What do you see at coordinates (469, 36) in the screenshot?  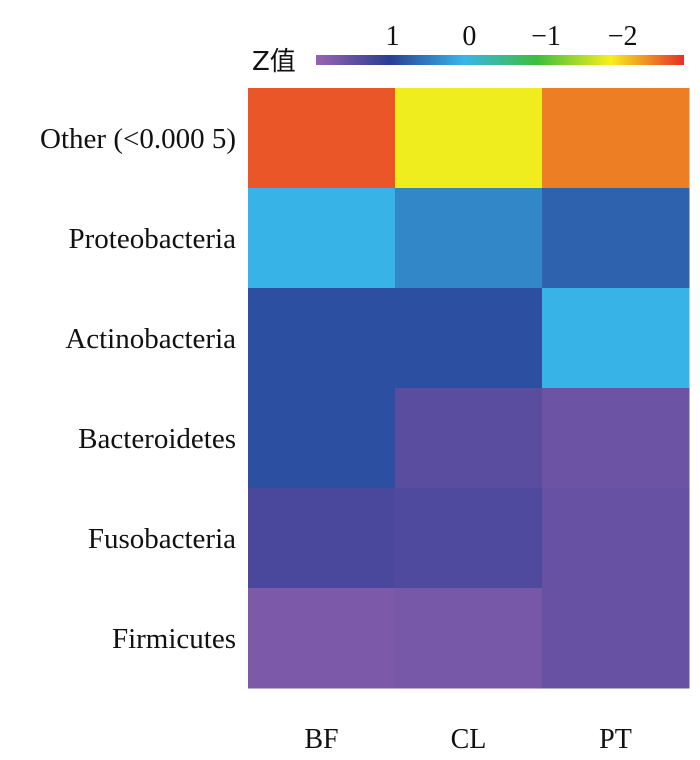 I see `colorbar-tick-label: 0` at bounding box center [469, 36].